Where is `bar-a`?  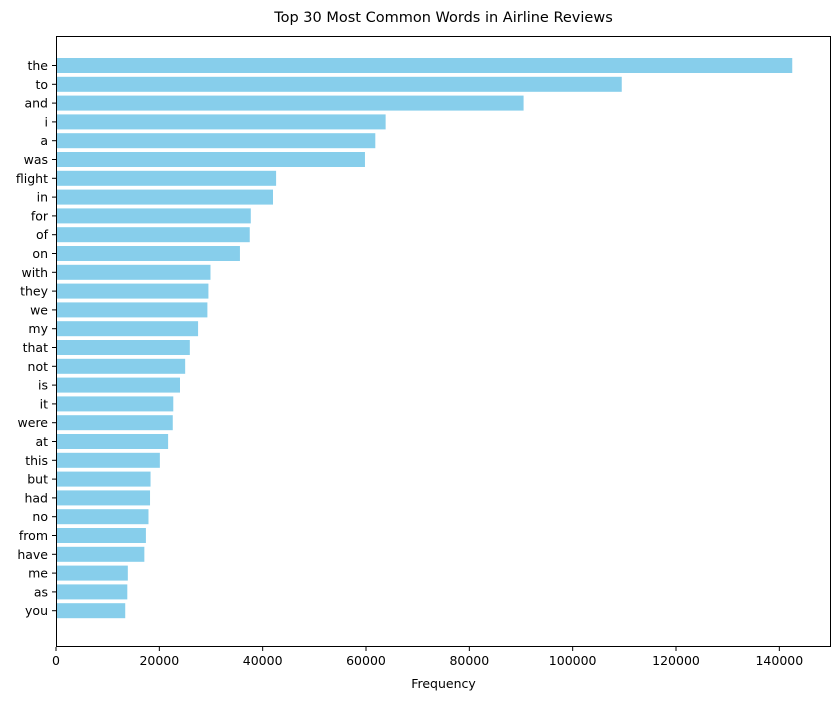
bar-a is located at coordinates (216, 141).